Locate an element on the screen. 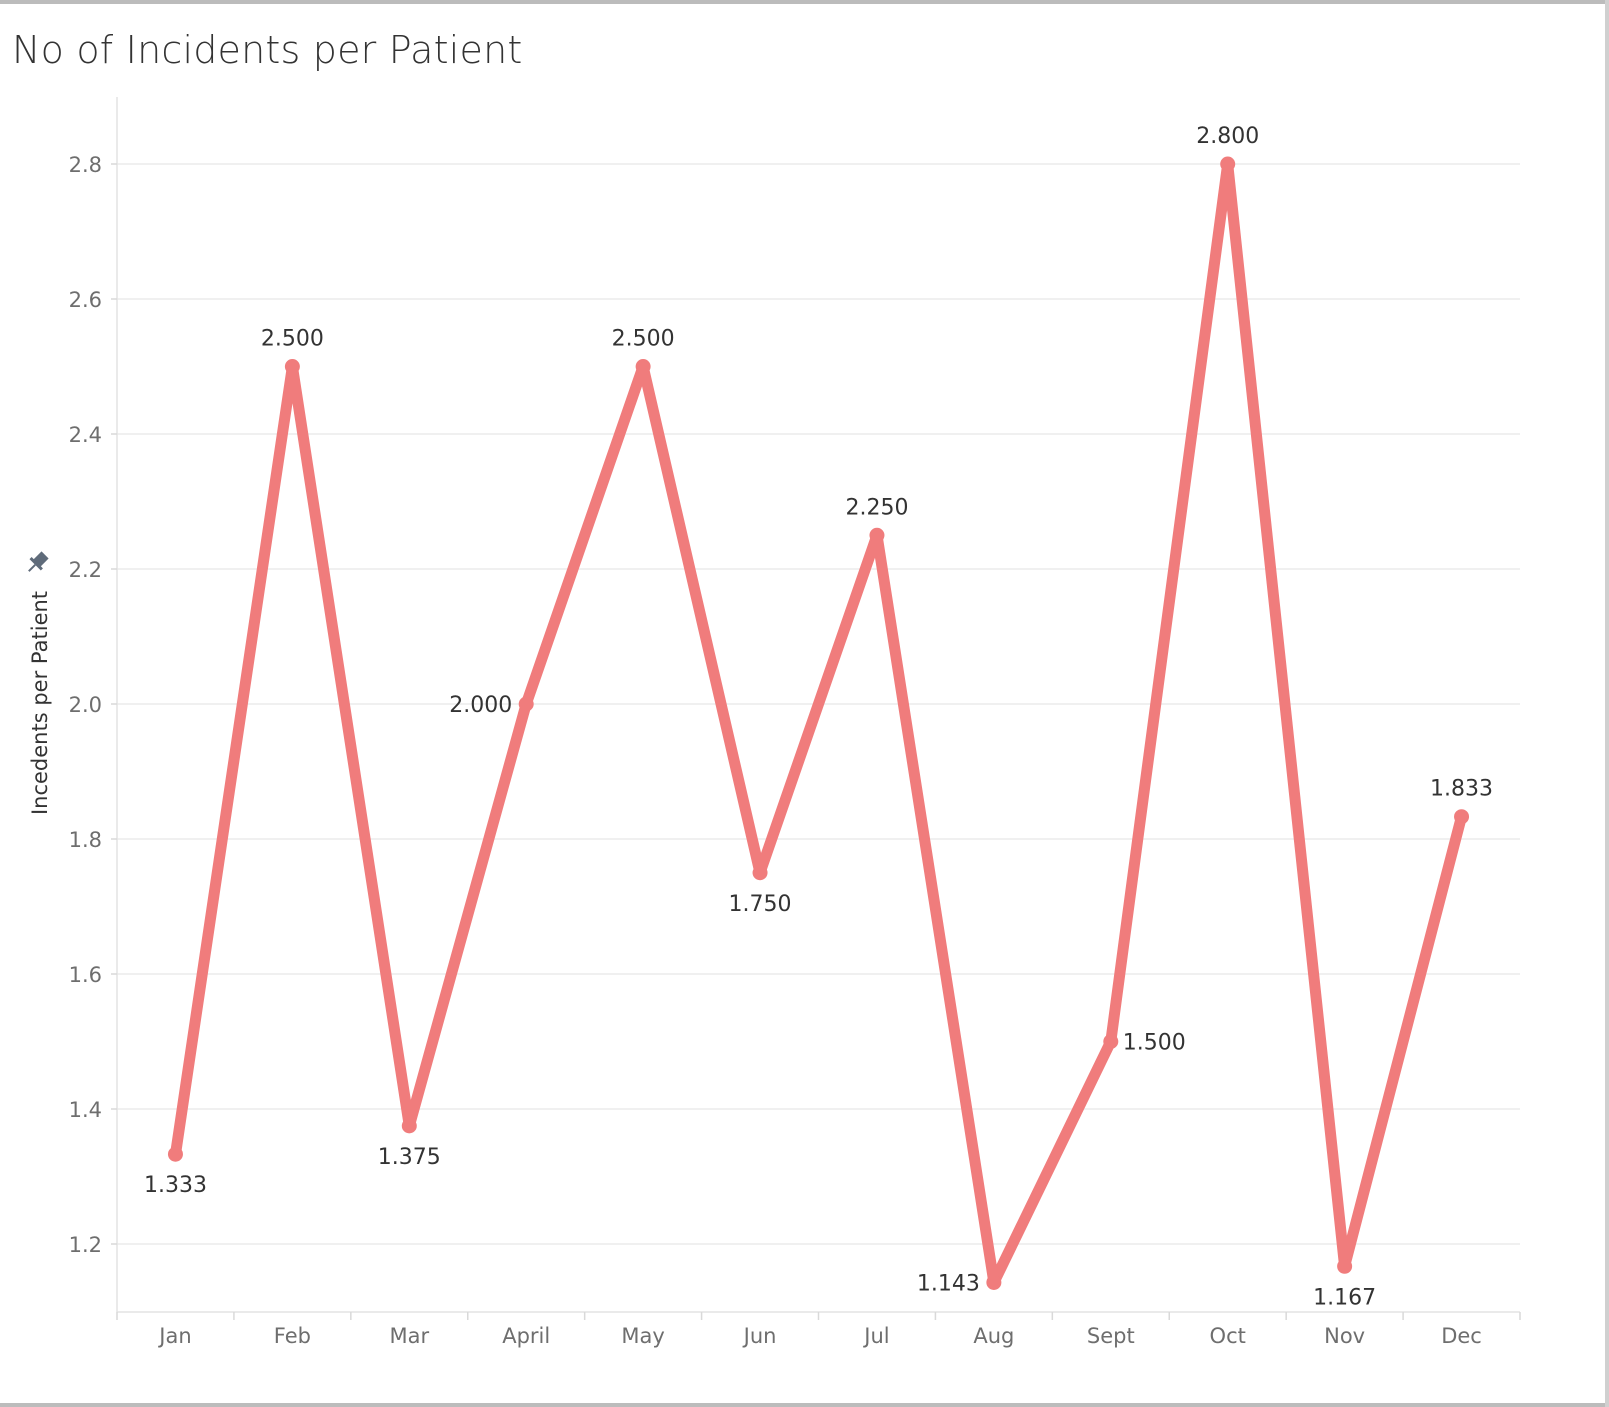  data-label: 2.000 is located at coordinates (480, 705).